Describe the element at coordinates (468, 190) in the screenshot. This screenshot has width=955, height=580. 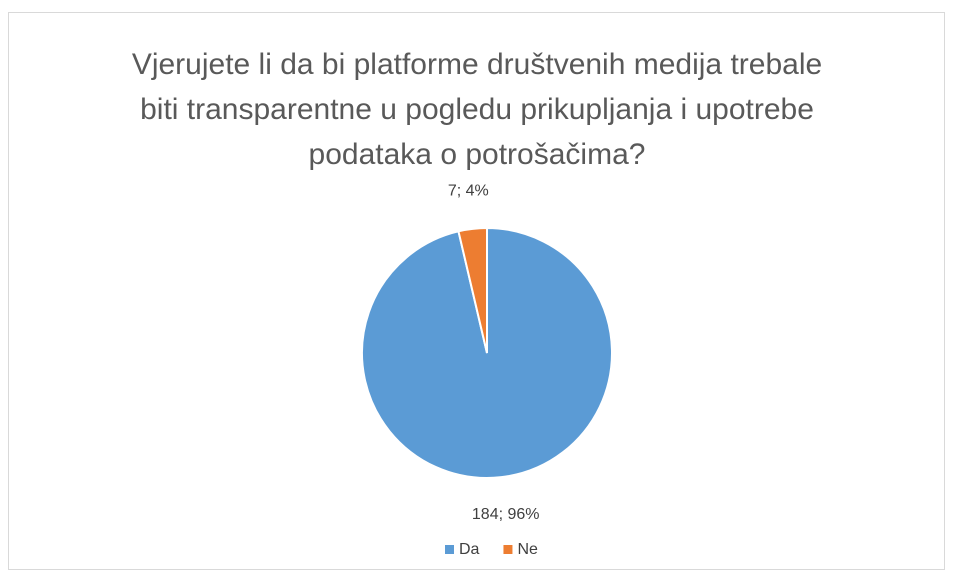
I see `data-label: 7; 4%` at that location.